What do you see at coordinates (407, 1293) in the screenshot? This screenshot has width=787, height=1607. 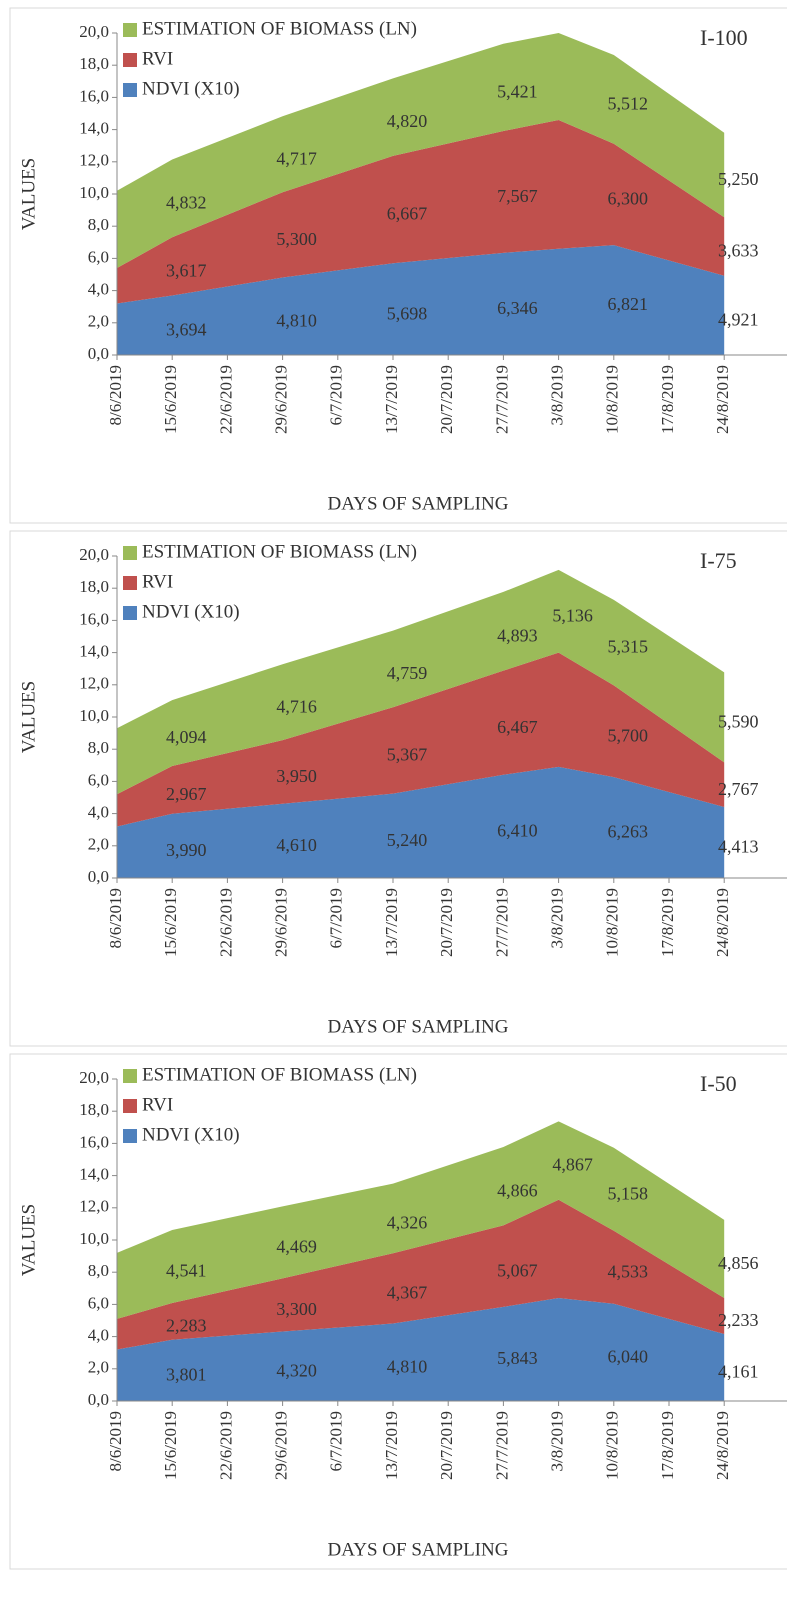 I see `data-label: 4,367` at bounding box center [407, 1293].